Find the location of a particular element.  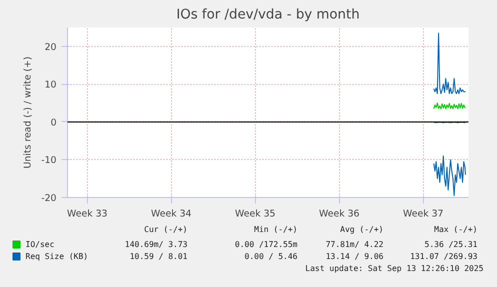

text: 0.00 /172.55m is located at coordinates (266, 244).